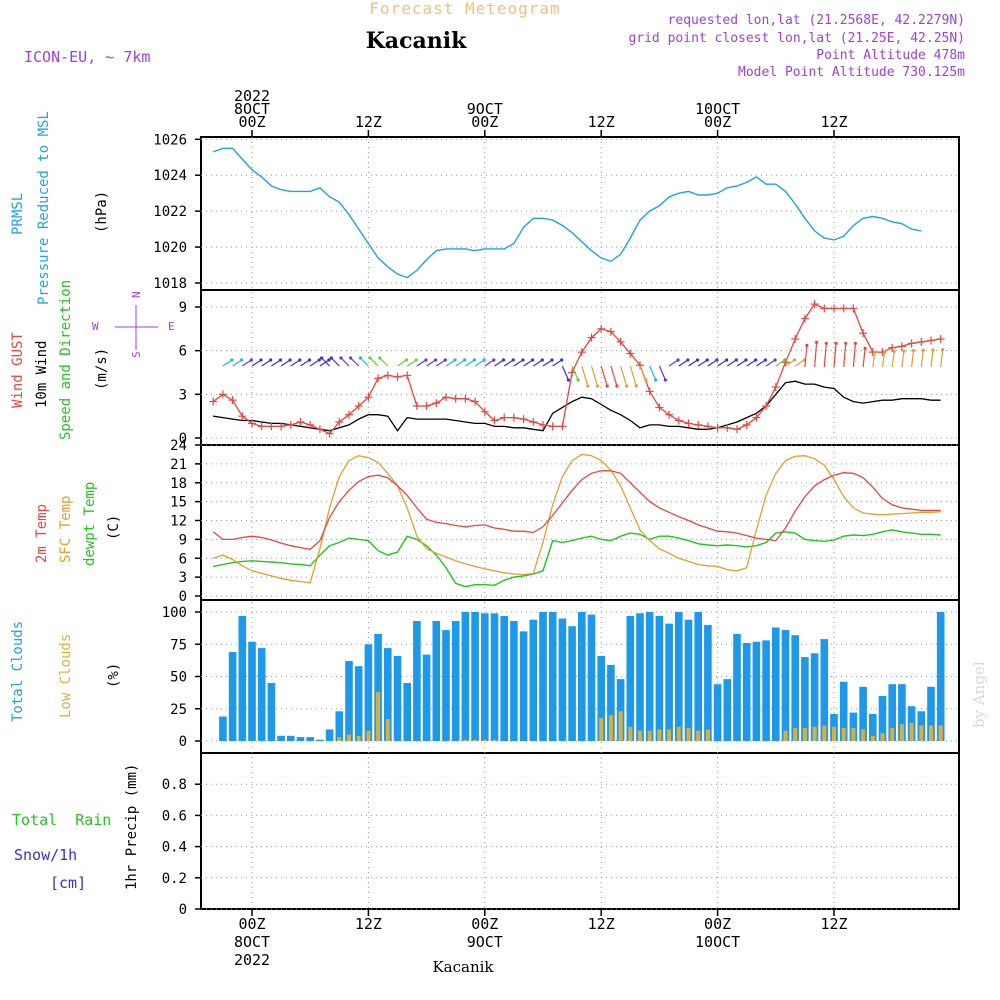 Image resolution: width=1000 pixels, height=1000 pixels. What do you see at coordinates (170, 140) in the screenshot?
I see `pressure-tick-label-4: 1026` at bounding box center [170, 140].